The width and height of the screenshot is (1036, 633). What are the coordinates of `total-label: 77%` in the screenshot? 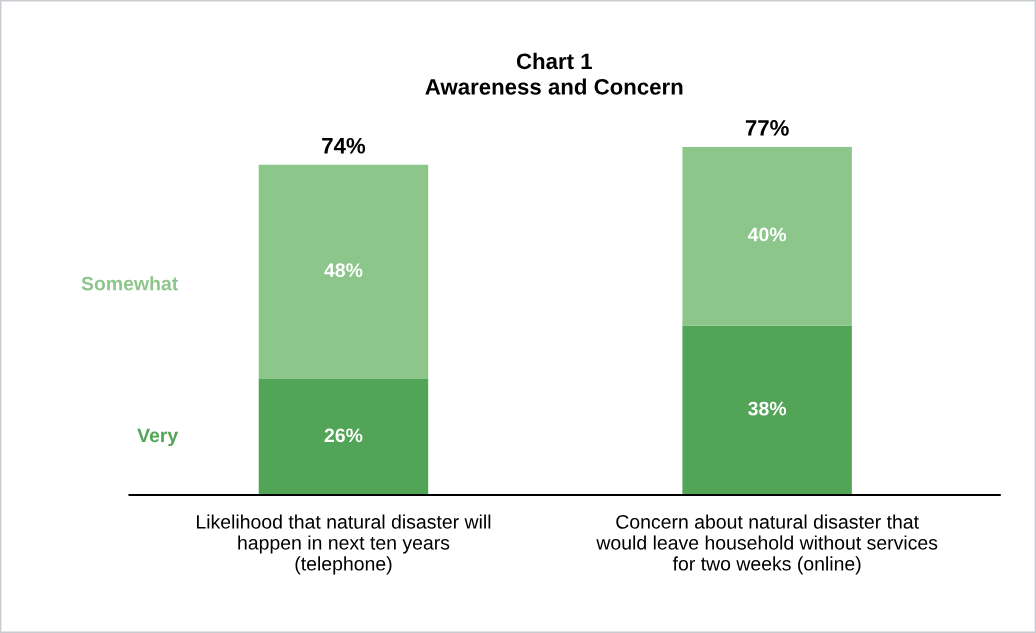 It's located at (767, 128).